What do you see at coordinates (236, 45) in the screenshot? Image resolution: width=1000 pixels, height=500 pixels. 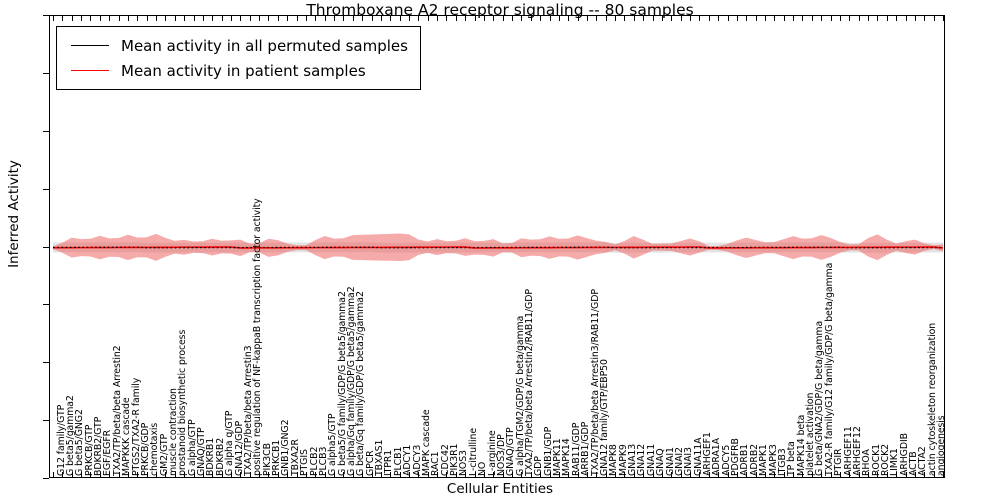 I see `legend-item-permuted: Mean activity in all permuted samples` at bounding box center [236, 45].